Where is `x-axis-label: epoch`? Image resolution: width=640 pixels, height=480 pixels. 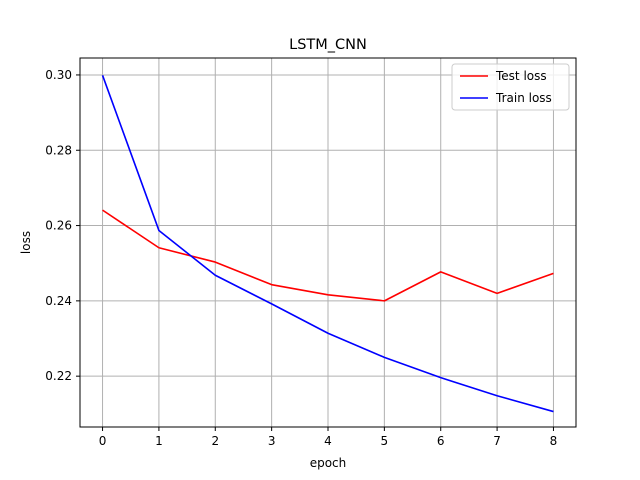
x-axis-label: epoch is located at coordinates (328, 463).